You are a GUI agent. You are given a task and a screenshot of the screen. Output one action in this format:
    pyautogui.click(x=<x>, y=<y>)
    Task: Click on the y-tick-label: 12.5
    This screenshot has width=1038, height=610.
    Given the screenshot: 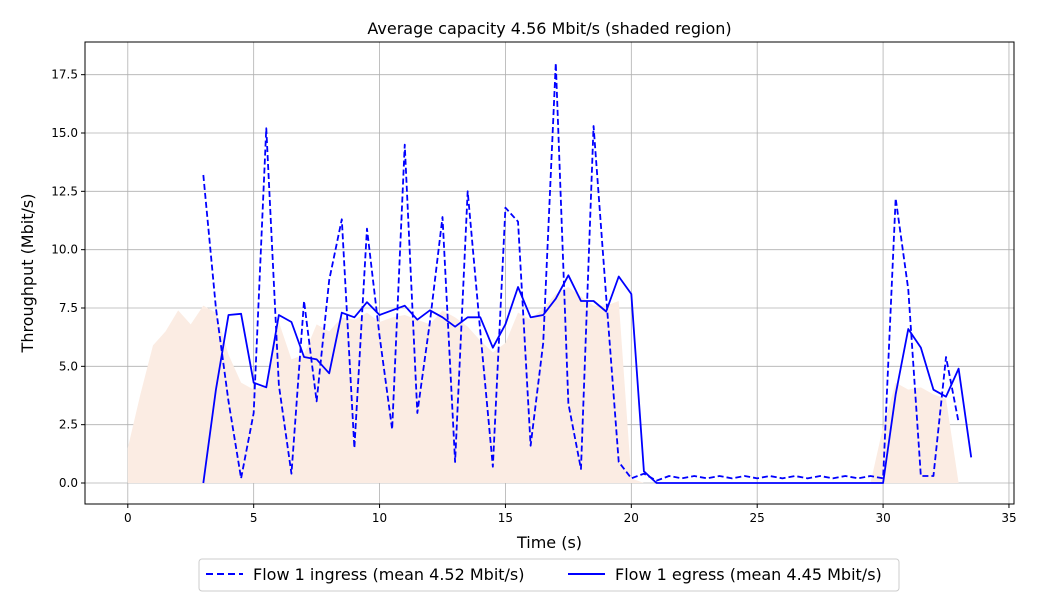 What is the action you would take?
    pyautogui.click(x=64, y=191)
    